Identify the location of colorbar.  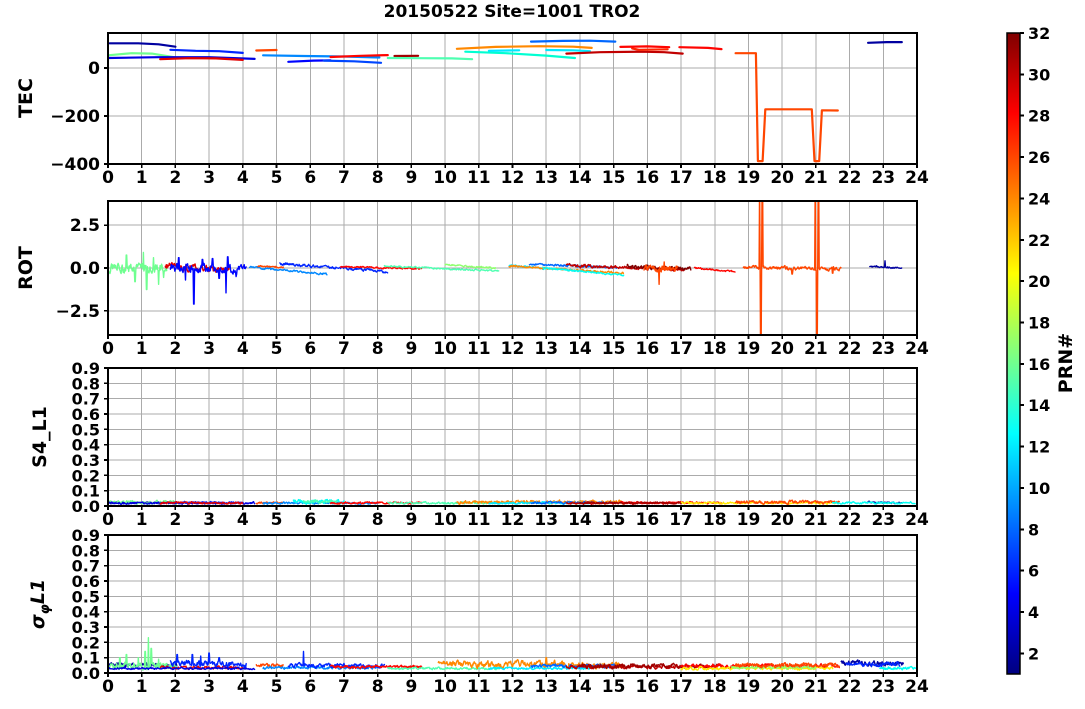
(1013, 353).